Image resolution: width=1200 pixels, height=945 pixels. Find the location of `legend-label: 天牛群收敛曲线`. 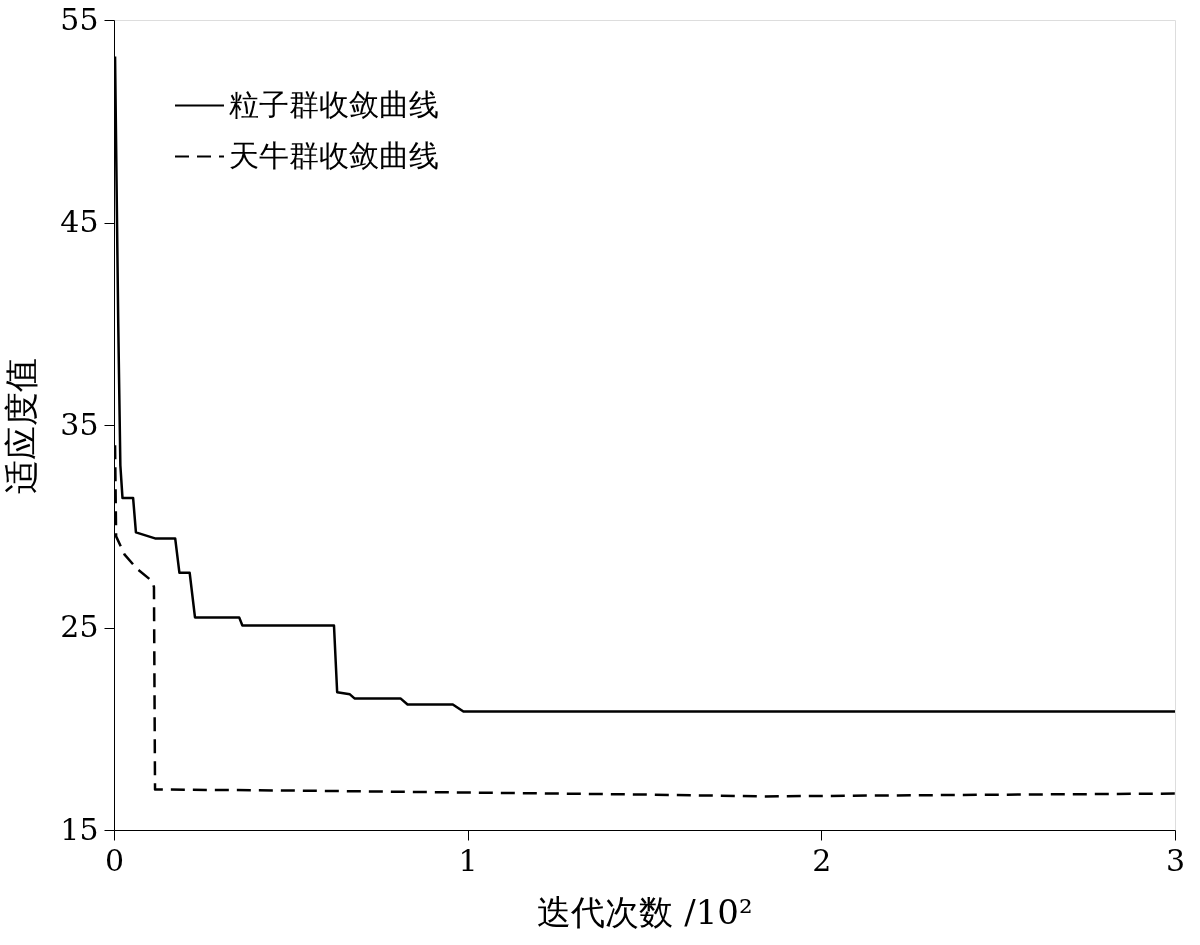

legend-label: 天牛群收敛曲线 is located at coordinates (334, 155).